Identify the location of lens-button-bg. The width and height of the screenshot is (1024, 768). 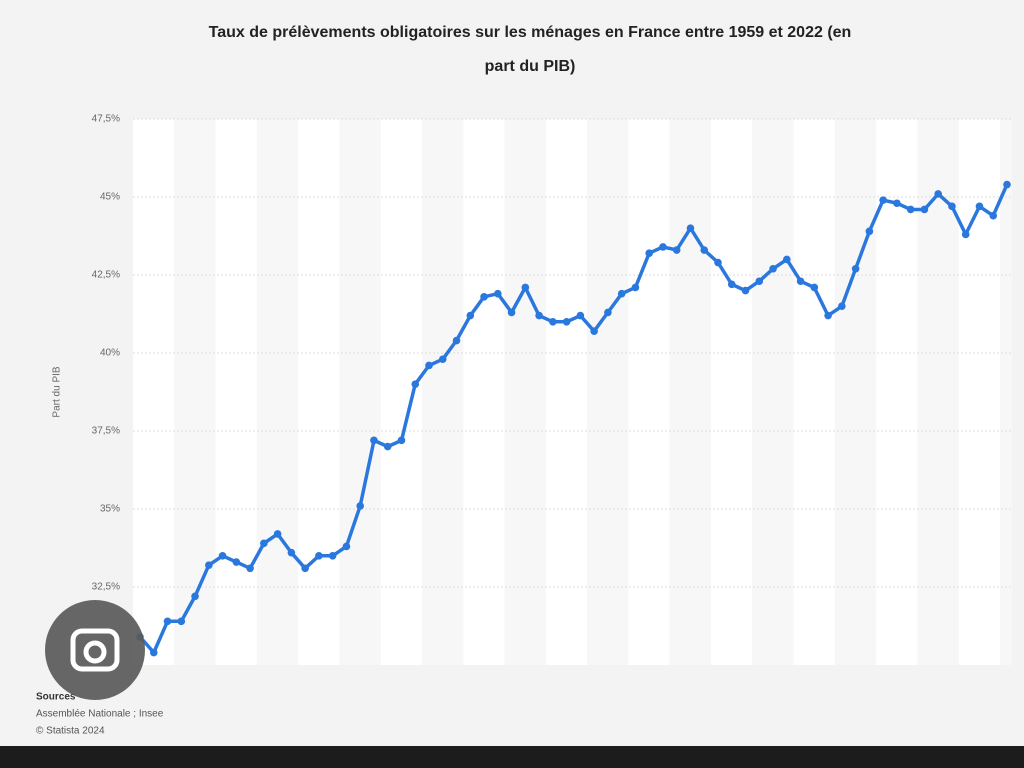
(95, 650).